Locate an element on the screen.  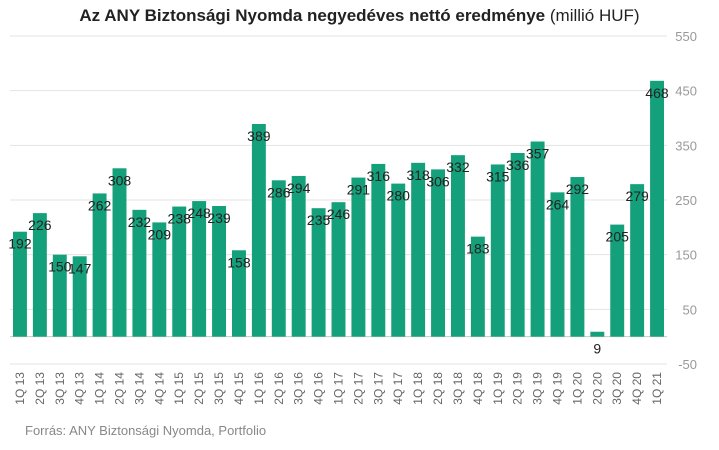
x-tick-label: 3Q 20 is located at coordinates (617, 388).